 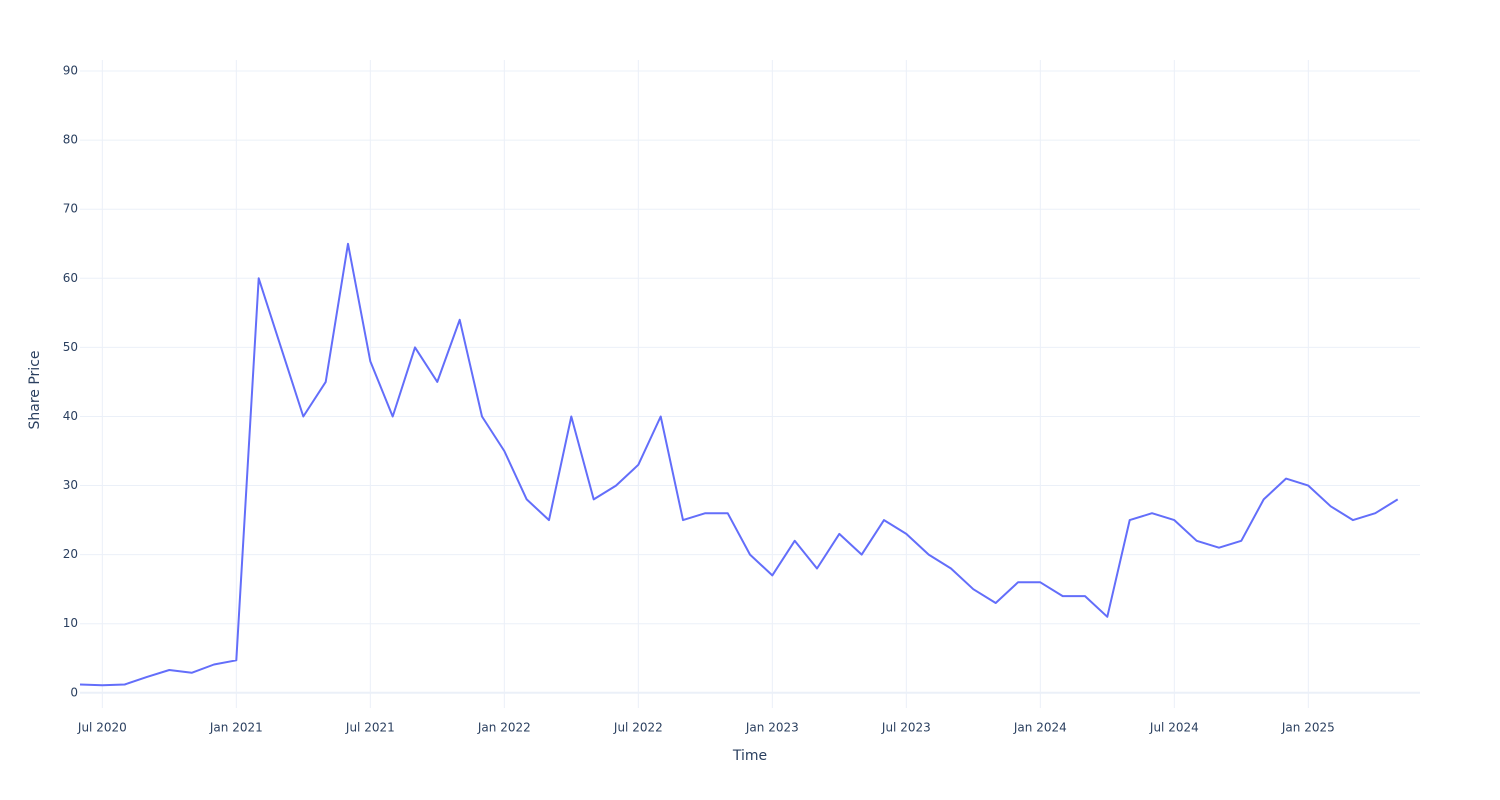 What do you see at coordinates (504, 728) in the screenshot?
I see `x-tick-label: Jan 2022` at bounding box center [504, 728].